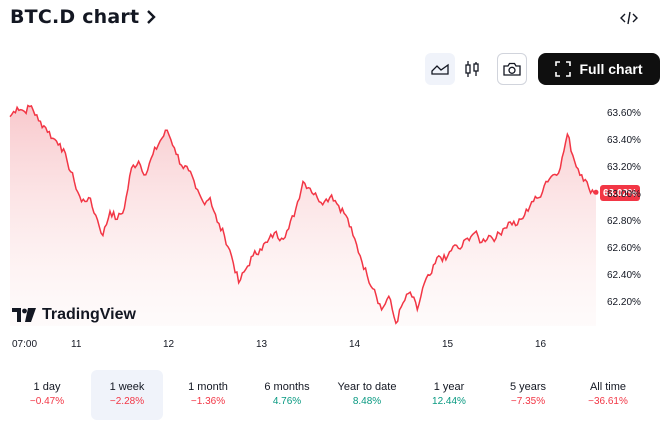 The height and width of the screenshot is (422, 661). Describe the element at coordinates (169, 344) in the screenshot. I see `x-tick-label: 12` at that location.